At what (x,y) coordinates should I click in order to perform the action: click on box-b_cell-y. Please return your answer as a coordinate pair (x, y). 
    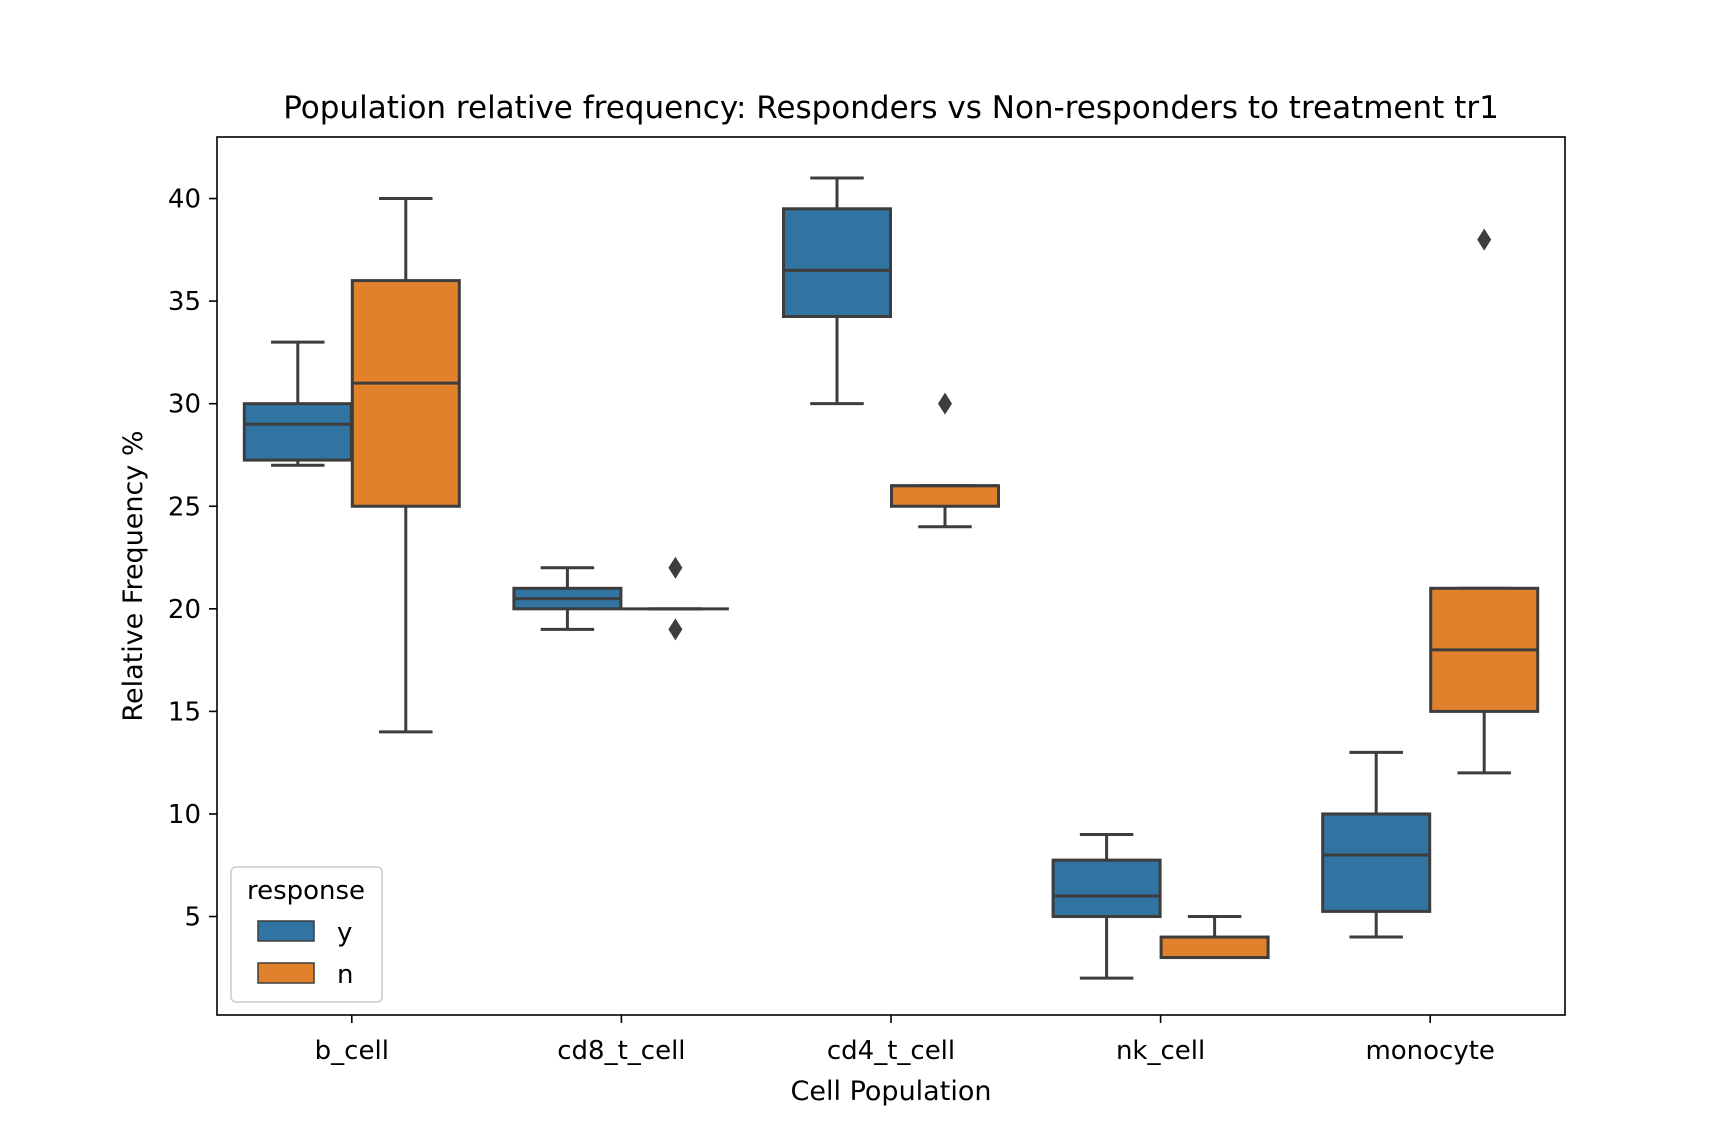
    Looking at the image, I should click on (297, 432).